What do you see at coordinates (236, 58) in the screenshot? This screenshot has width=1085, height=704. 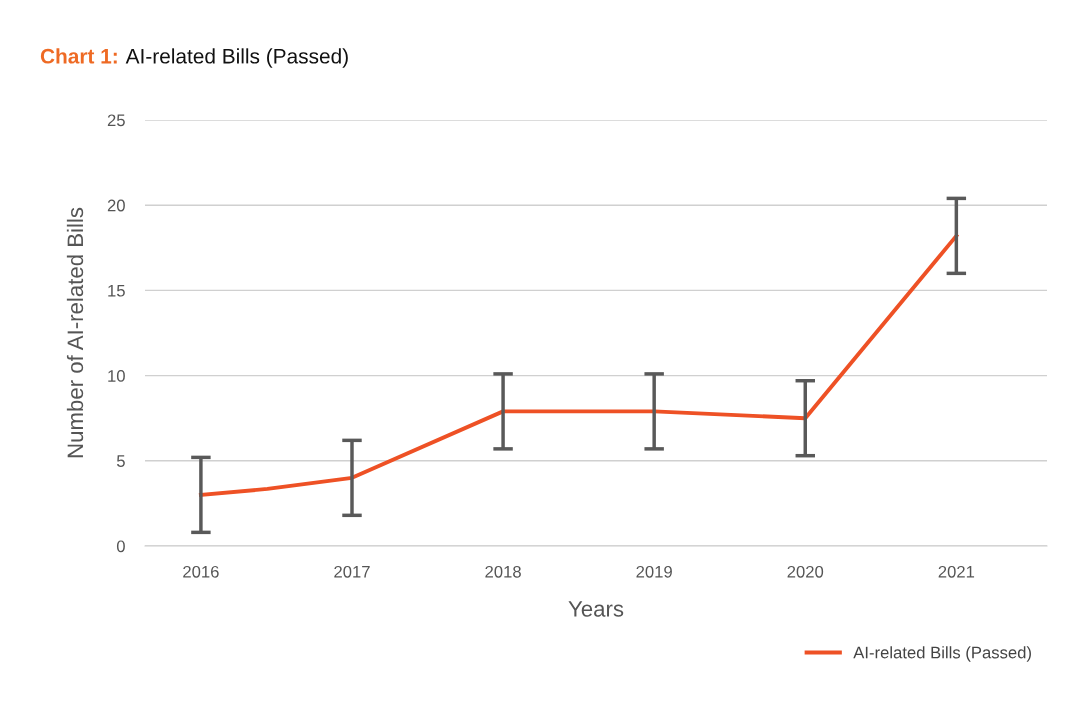 I see `chart-subtitle: AI-related Bills (Passed)` at bounding box center [236, 58].